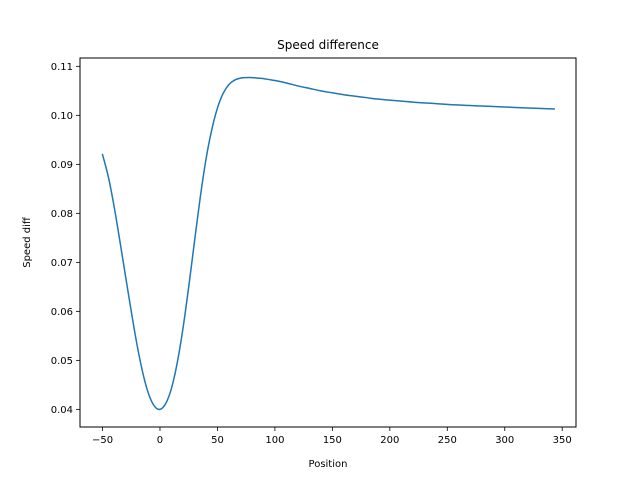 The height and width of the screenshot is (480, 640). What do you see at coordinates (217, 440) in the screenshot?
I see `x-tick-label: 50` at bounding box center [217, 440].